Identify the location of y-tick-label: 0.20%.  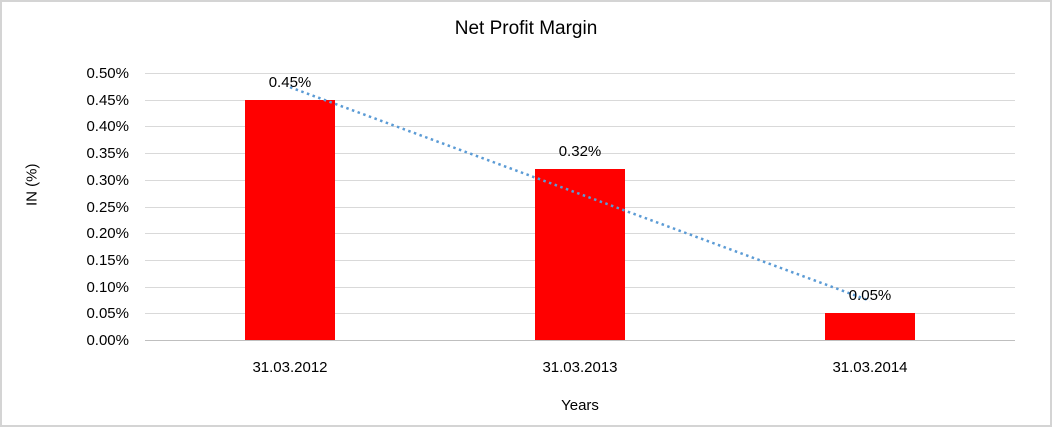
(107, 233).